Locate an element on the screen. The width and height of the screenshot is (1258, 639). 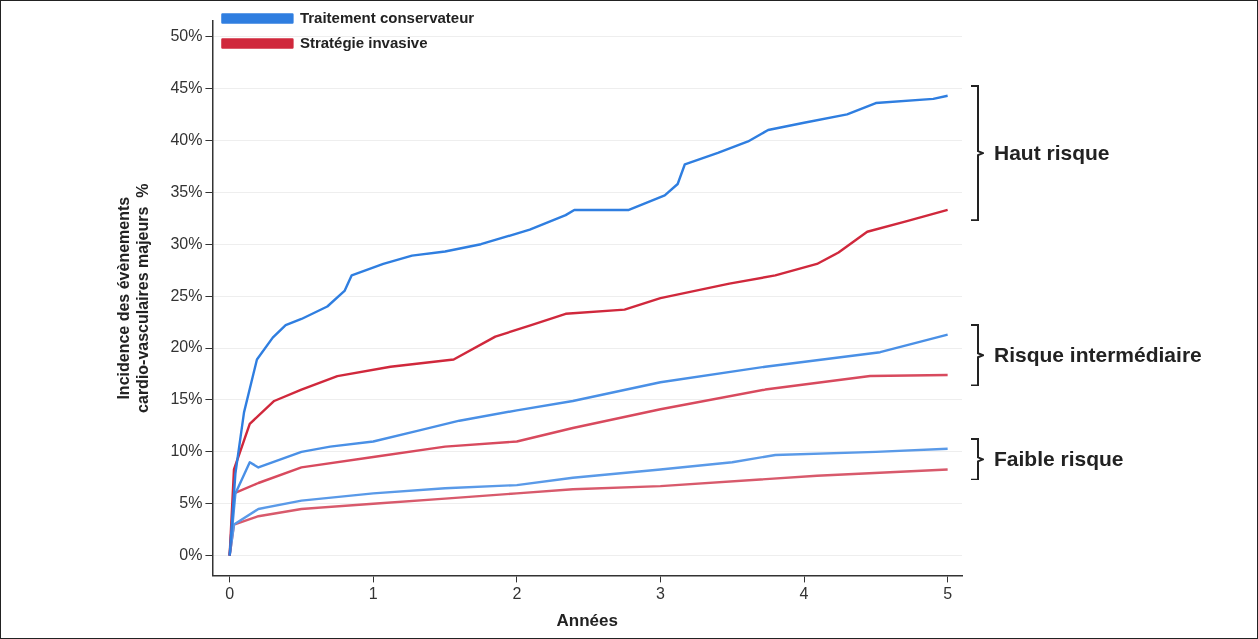
text: Haut risque is located at coordinates (1052, 152).